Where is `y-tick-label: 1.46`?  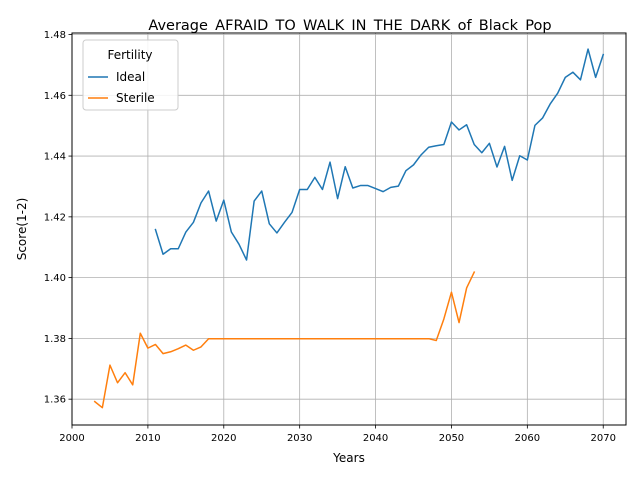 y-tick-label: 1.46 is located at coordinates (55, 96).